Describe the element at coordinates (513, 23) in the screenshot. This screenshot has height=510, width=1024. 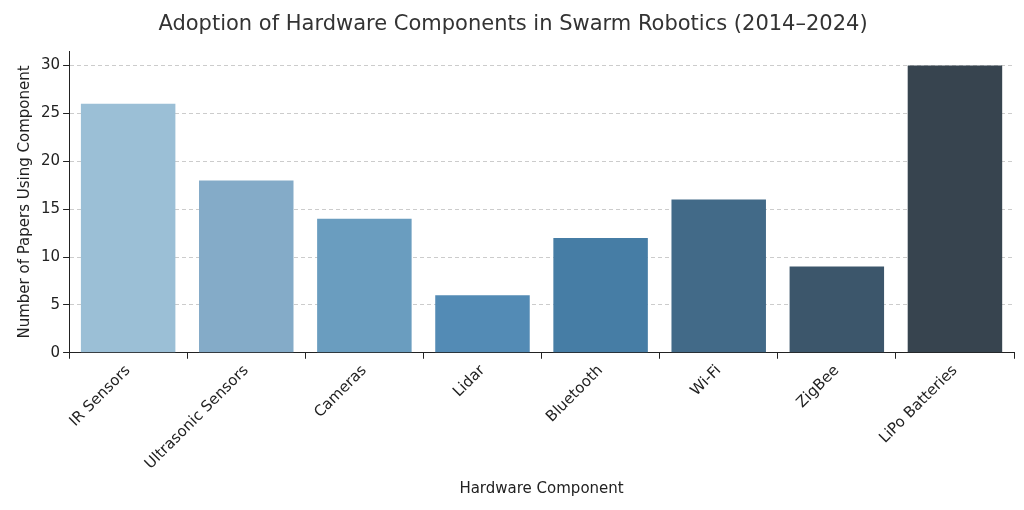
I see `chart-title: Adoption of Hardware Components in Swarm Robotics (2014–2024)` at that location.